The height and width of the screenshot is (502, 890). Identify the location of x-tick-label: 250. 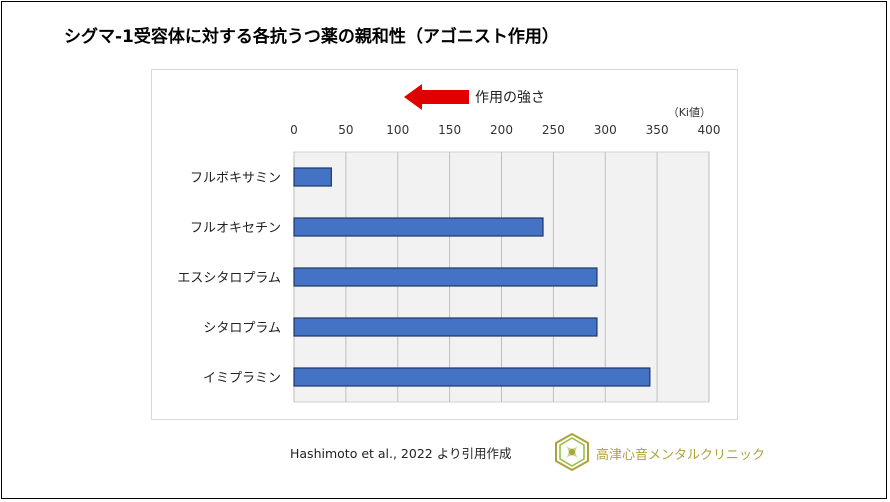
(553, 130).